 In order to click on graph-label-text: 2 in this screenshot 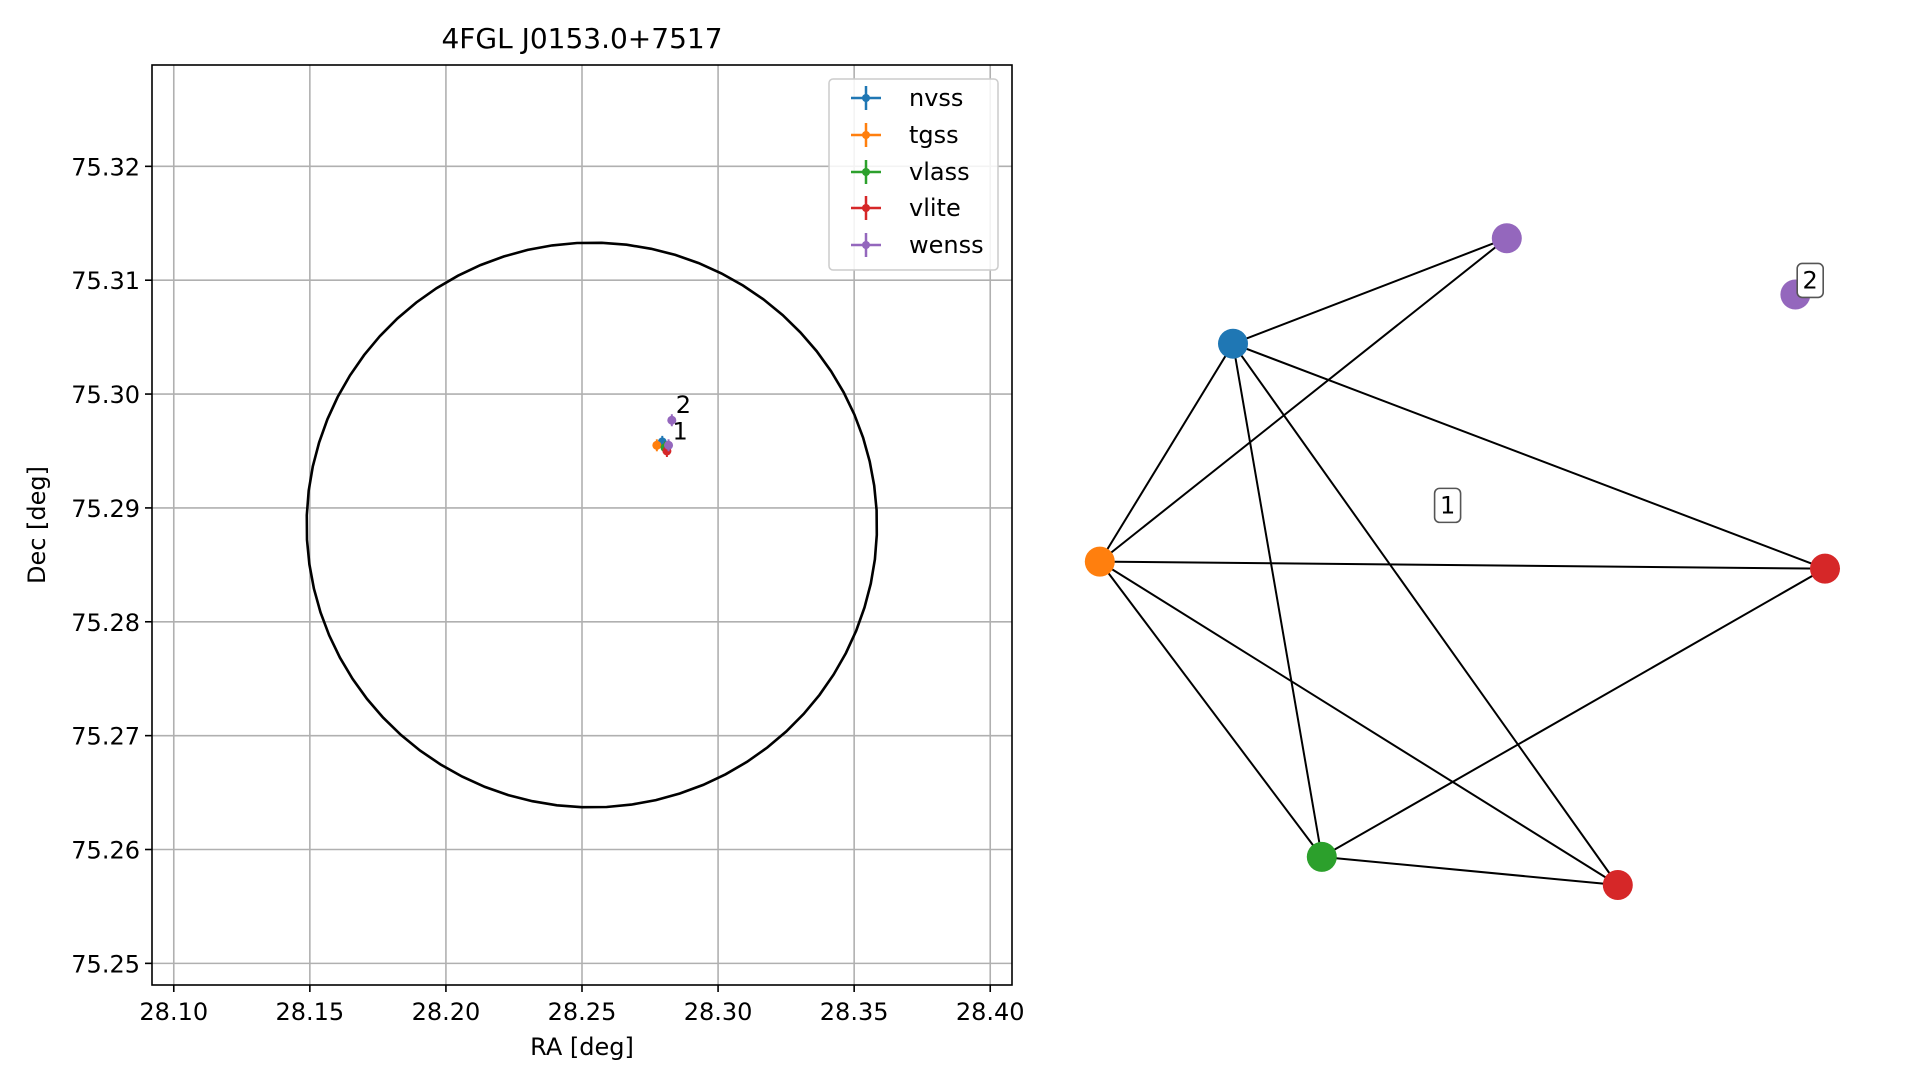, I will do `click(1810, 280)`.